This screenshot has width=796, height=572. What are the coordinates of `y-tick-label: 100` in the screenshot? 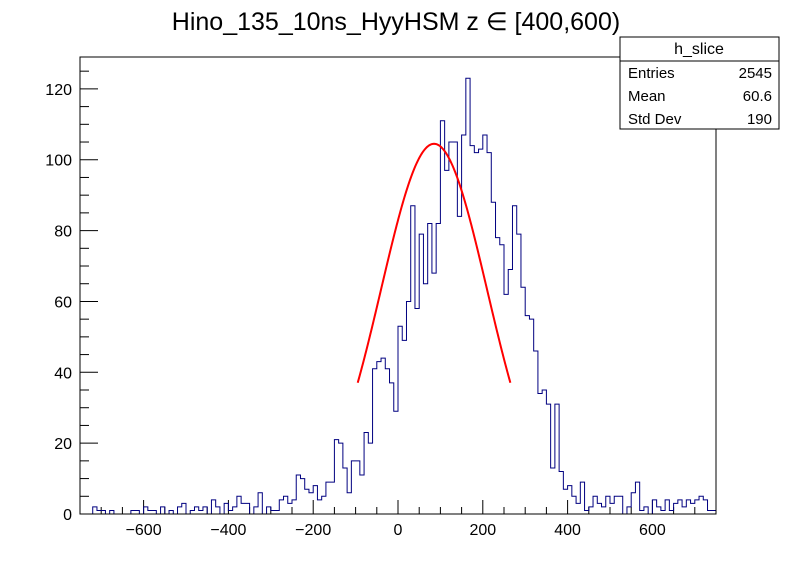 It's located at (58, 161).